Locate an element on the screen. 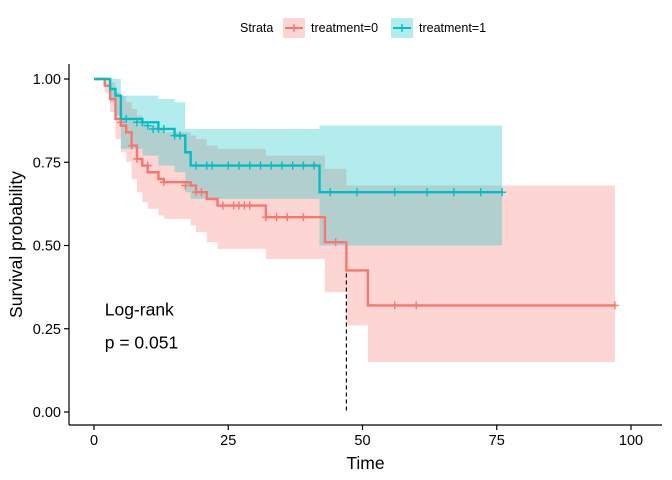 This screenshot has height=480, width=672. x-tick-label: 0 is located at coordinates (94, 441).